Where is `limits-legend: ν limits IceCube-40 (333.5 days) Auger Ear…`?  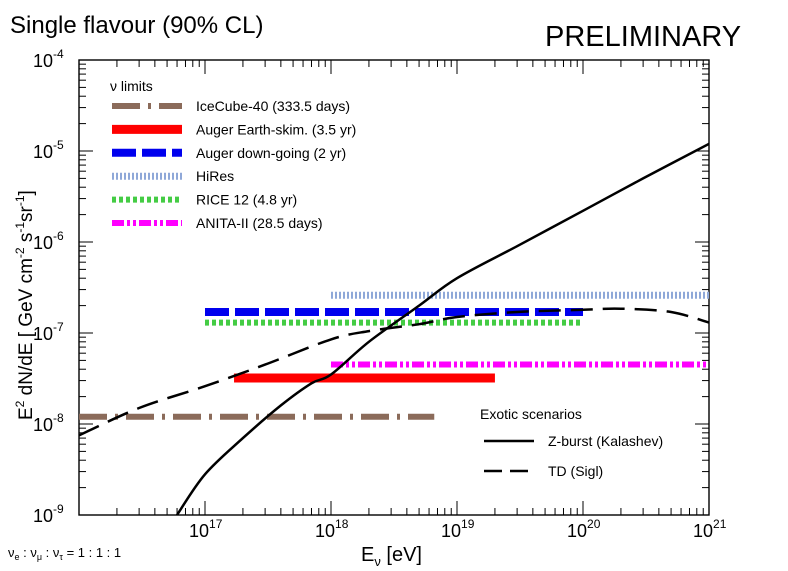 limits-legend: ν limits IceCube-40 (333.5 days) Auger Ear… is located at coordinates (233, 154).